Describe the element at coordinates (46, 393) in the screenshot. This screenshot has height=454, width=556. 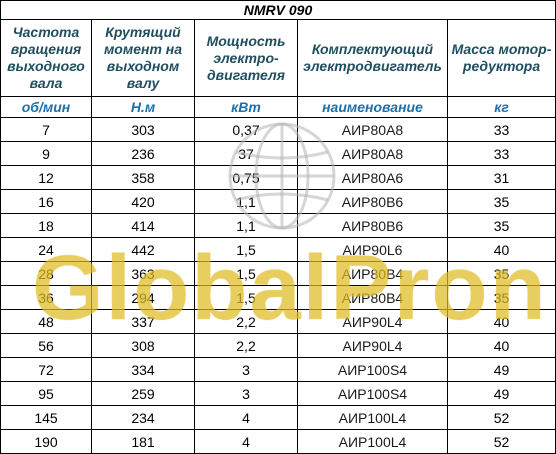
I see `speed-cell: 95` at that location.